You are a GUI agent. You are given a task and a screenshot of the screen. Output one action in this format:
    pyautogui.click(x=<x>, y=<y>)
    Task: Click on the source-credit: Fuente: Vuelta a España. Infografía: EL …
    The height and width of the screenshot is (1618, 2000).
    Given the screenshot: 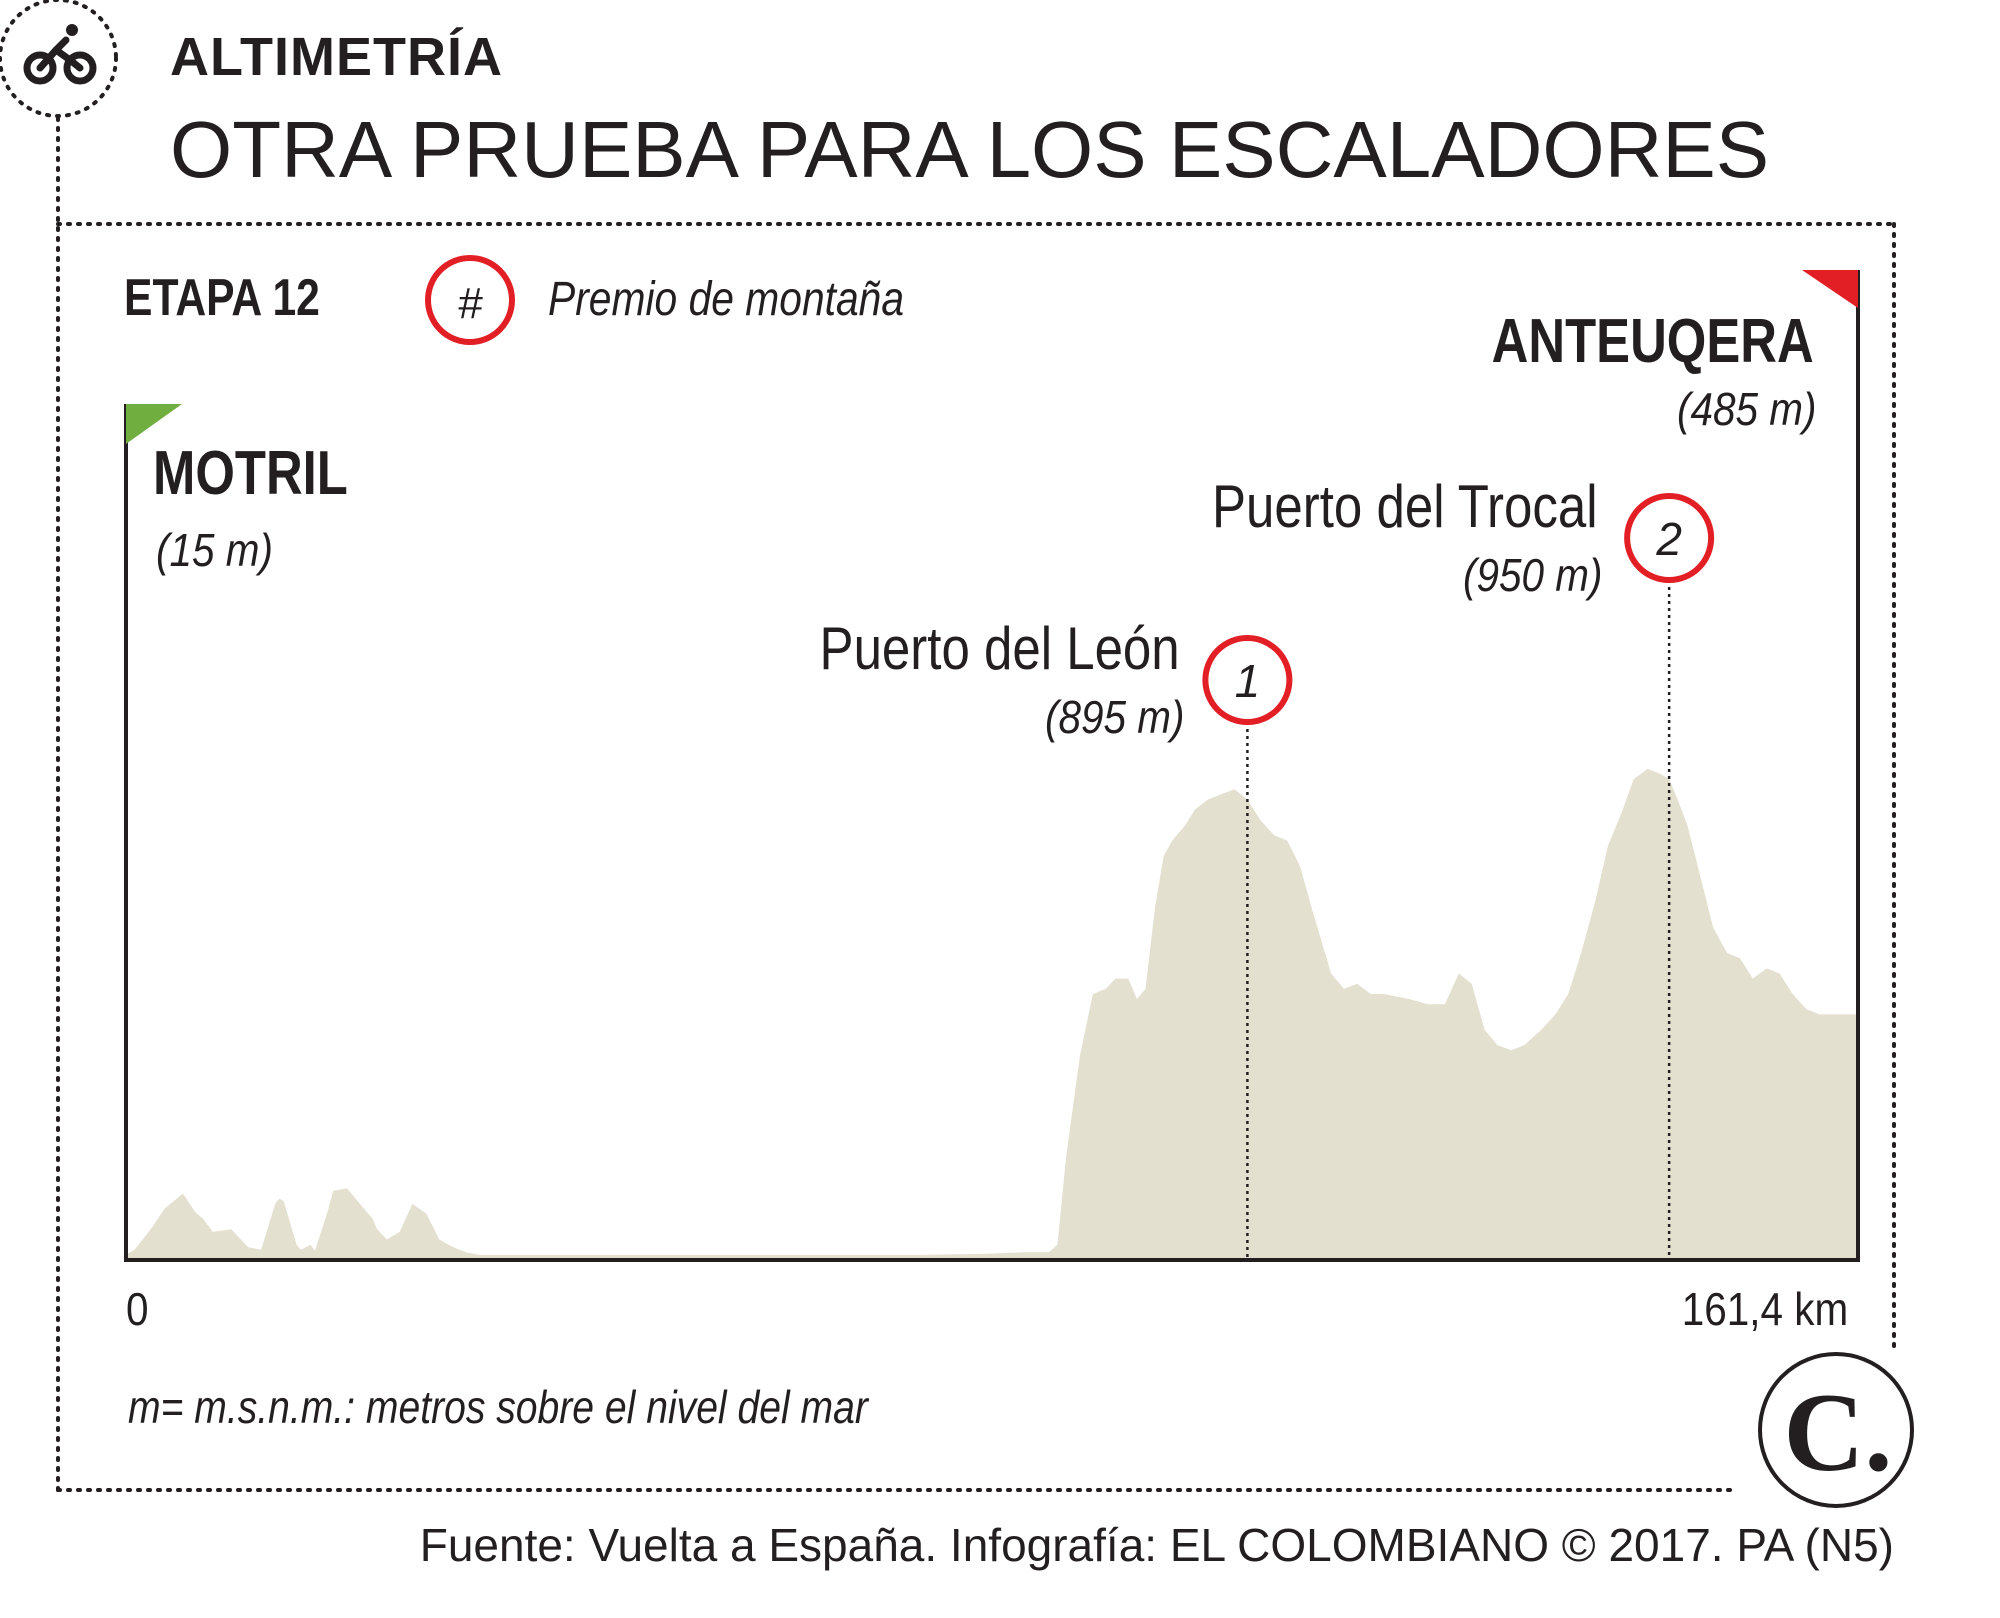 What is the action you would take?
    pyautogui.click(x=1156, y=1545)
    